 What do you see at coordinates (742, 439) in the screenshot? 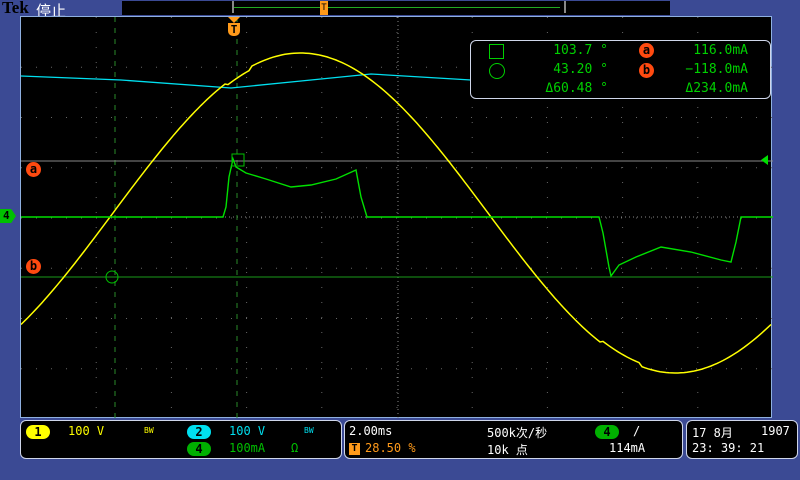
I see `clock-panel: 17 8月 1907 23: 39: 21` at bounding box center [742, 439].